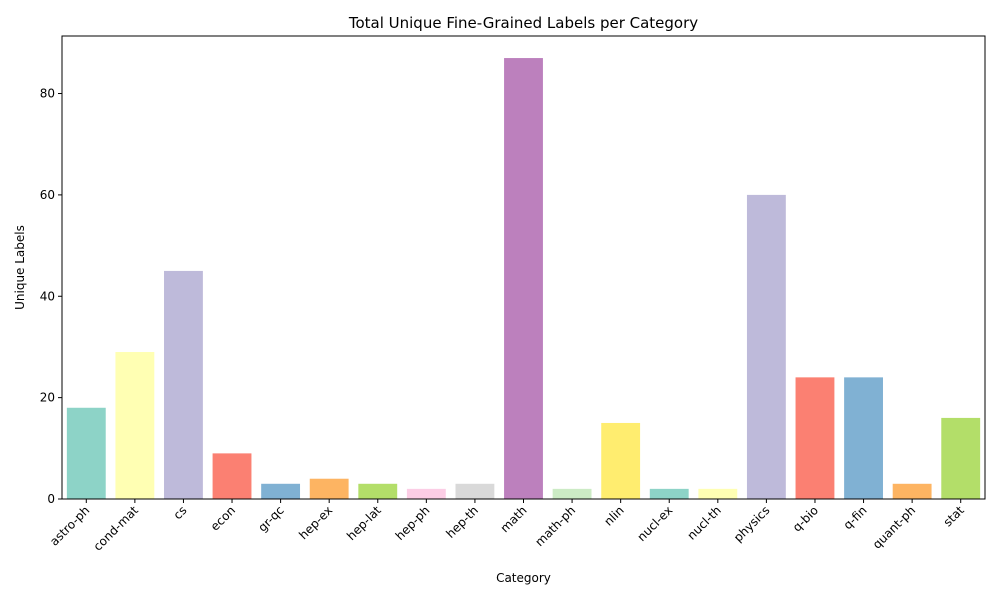 This screenshot has height=604, width=1000. I want to click on bar-nucl-th, so click(718, 493).